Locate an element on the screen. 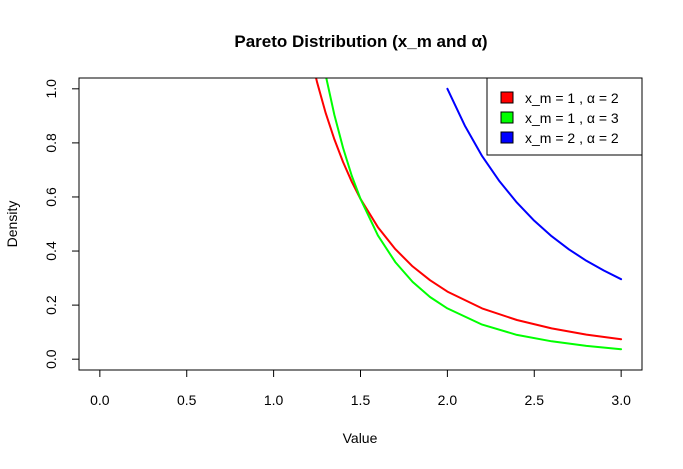 This screenshot has height=469, width=683. x-tick-label: 3.0 is located at coordinates (621, 400).